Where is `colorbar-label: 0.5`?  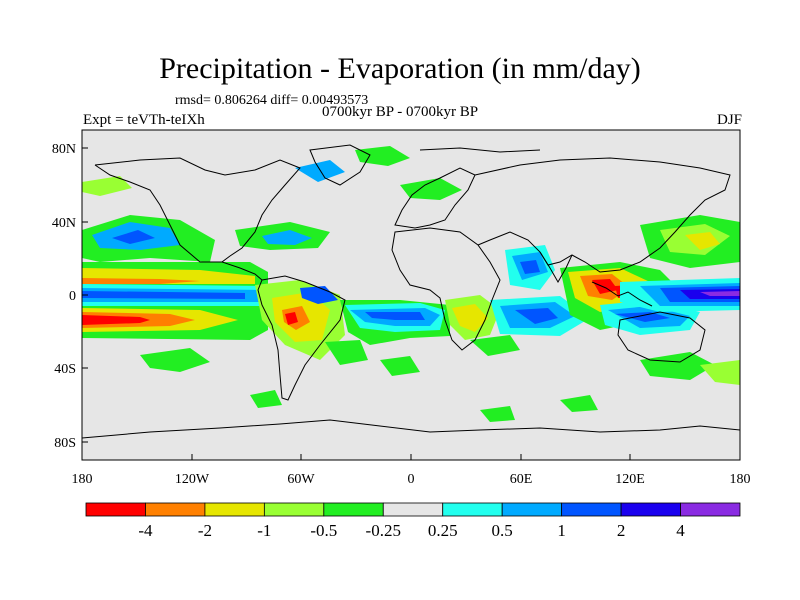
colorbar-label: 0.5 is located at coordinates (502, 530).